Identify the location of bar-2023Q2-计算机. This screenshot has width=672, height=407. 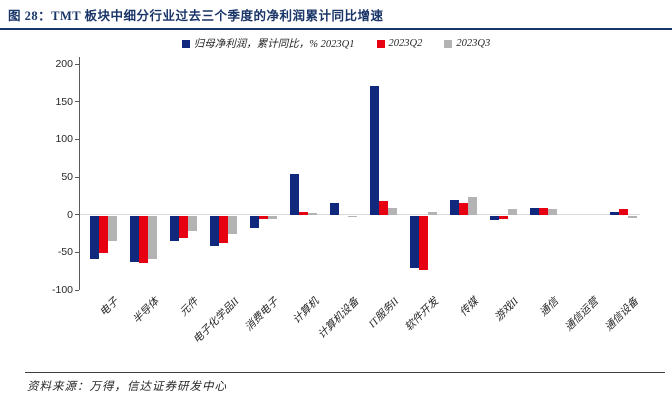
(303, 213).